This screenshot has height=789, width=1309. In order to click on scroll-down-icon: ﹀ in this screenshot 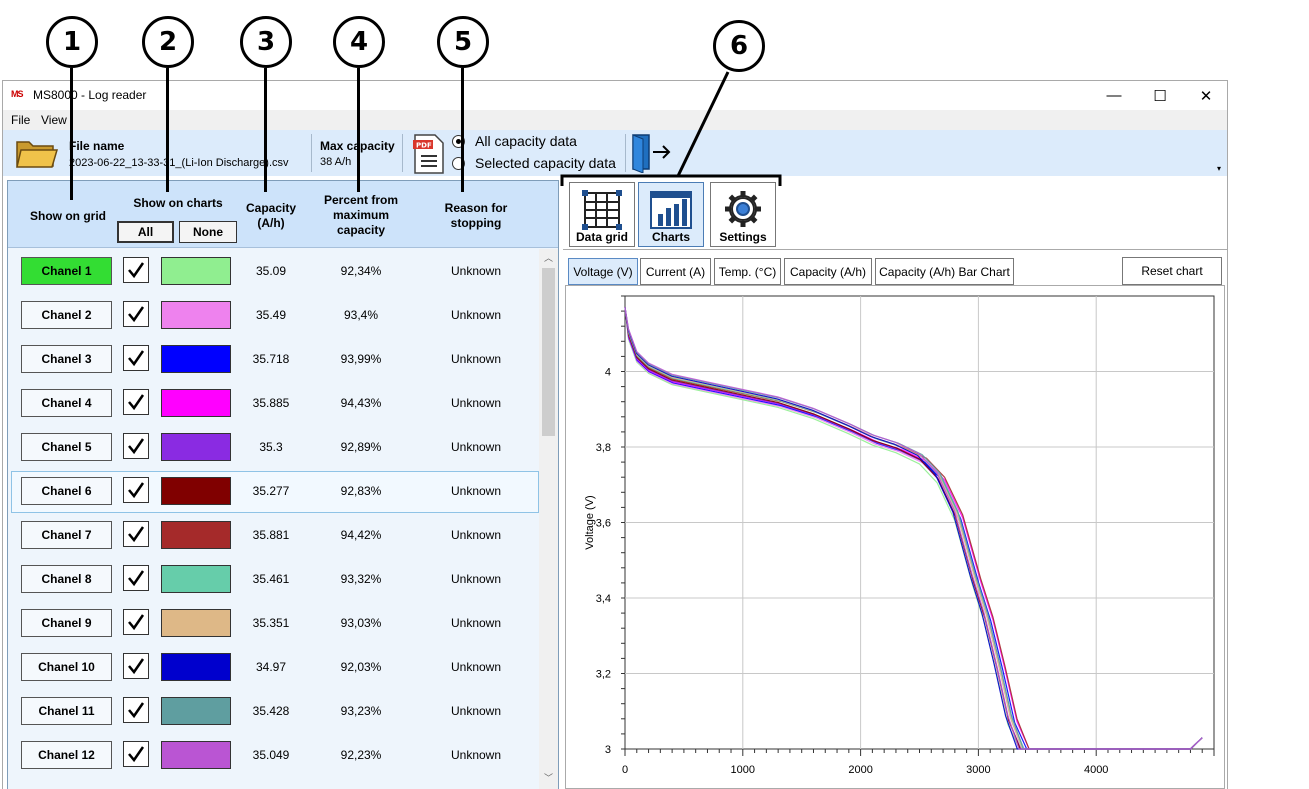, I will do `click(549, 778)`.